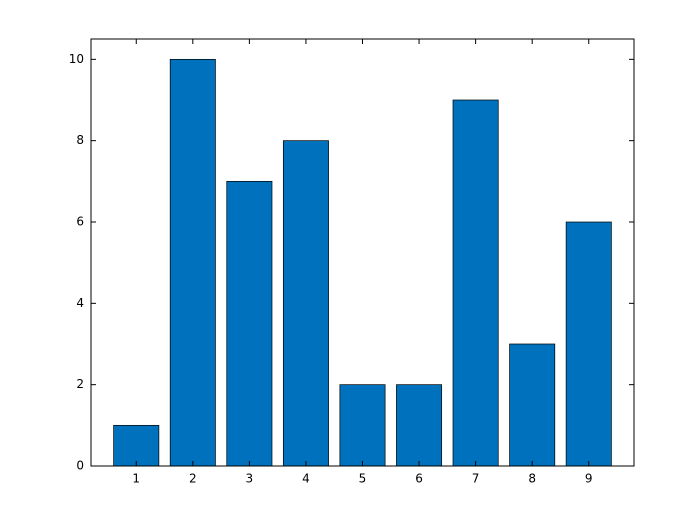  Describe the element at coordinates (80, 384) in the screenshot. I see `y-tick-label: 2` at that location.